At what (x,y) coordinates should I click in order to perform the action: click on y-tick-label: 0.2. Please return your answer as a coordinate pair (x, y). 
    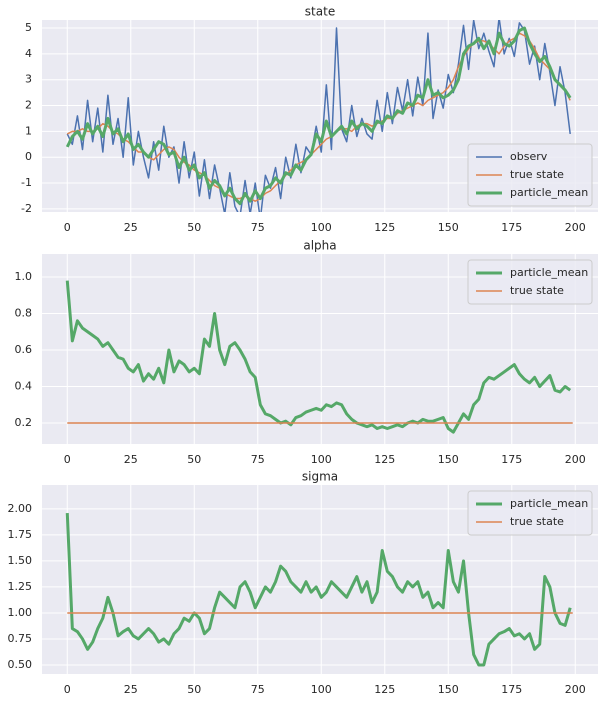
    Looking at the image, I should click on (24, 422).